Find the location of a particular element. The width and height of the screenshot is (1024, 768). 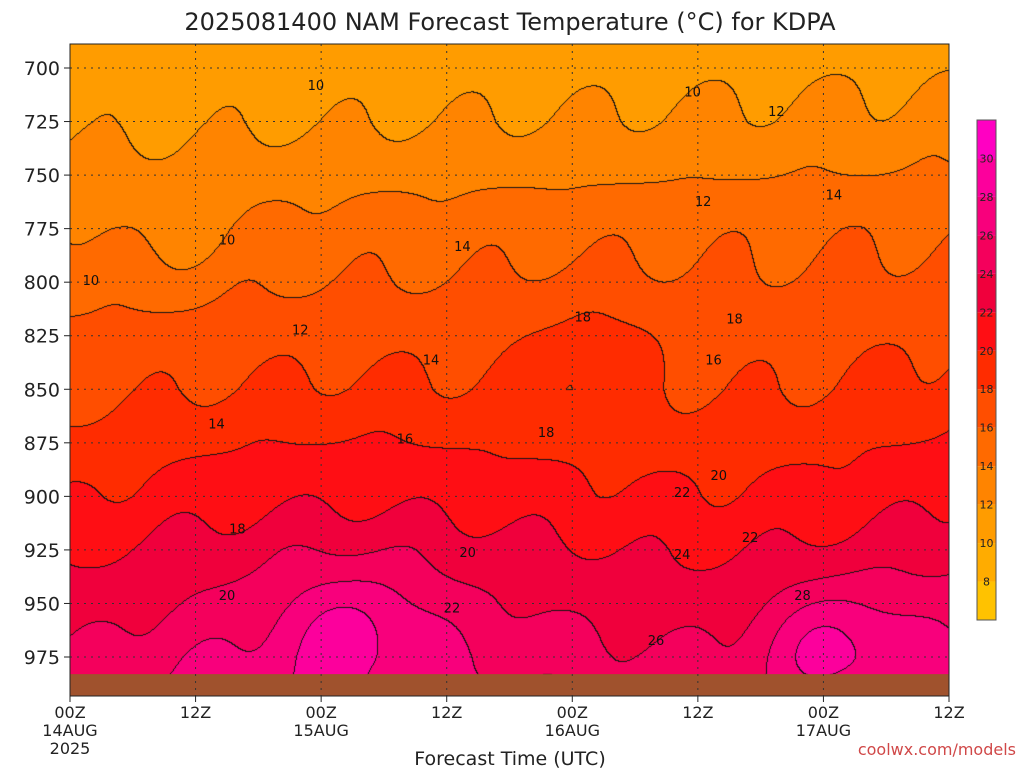

credit-link: coolwx.com/models is located at coordinates (937, 749).